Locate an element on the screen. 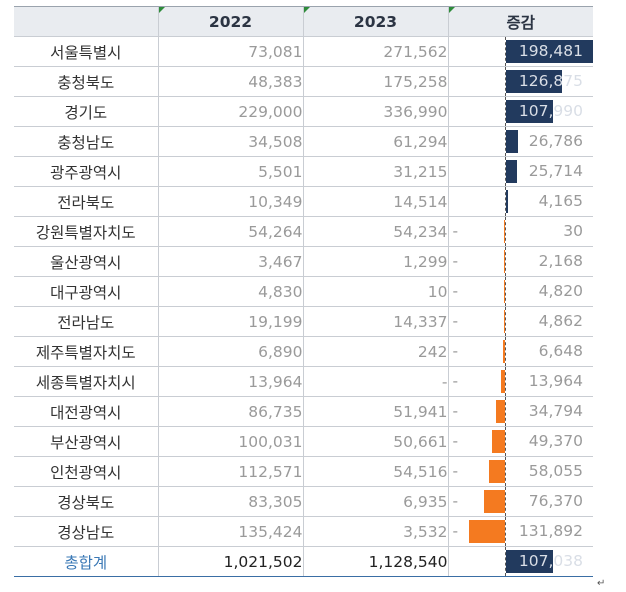 This screenshot has height=592, width=626. change-value: 4,820 is located at coordinates (560, 291).